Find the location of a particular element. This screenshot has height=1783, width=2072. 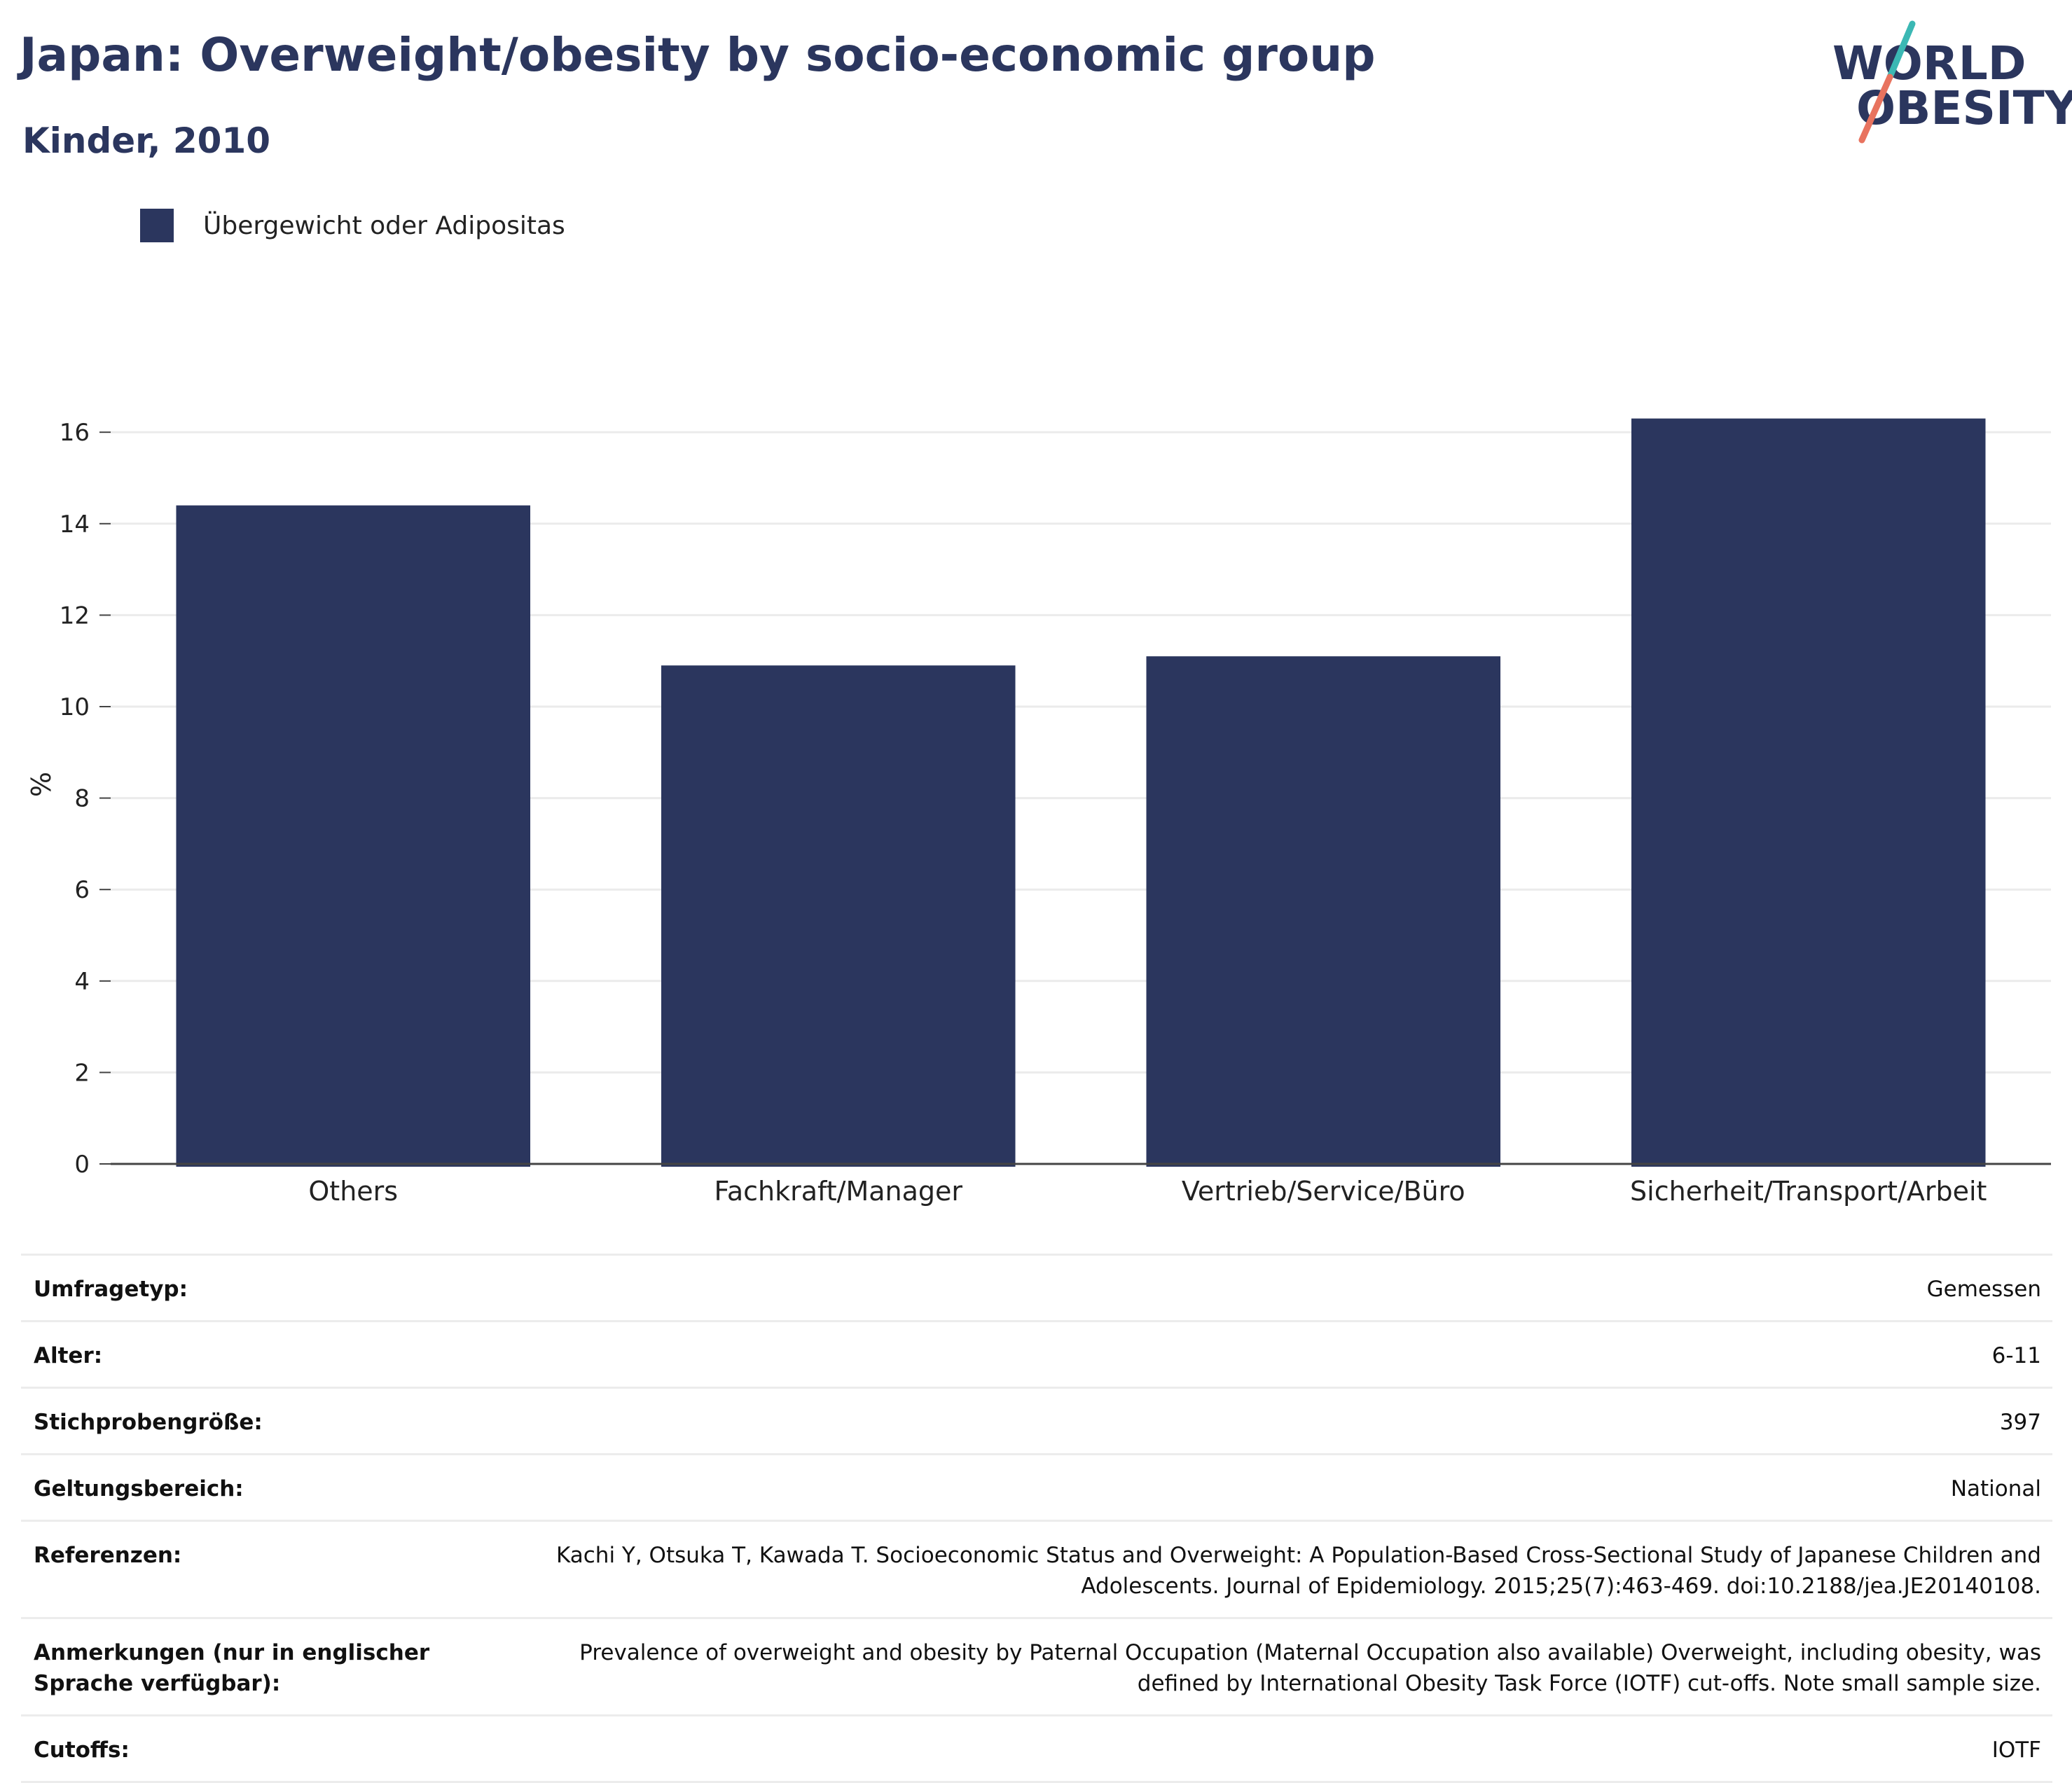

legend-label: Übergewicht oder Adipositas is located at coordinates (384, 225).